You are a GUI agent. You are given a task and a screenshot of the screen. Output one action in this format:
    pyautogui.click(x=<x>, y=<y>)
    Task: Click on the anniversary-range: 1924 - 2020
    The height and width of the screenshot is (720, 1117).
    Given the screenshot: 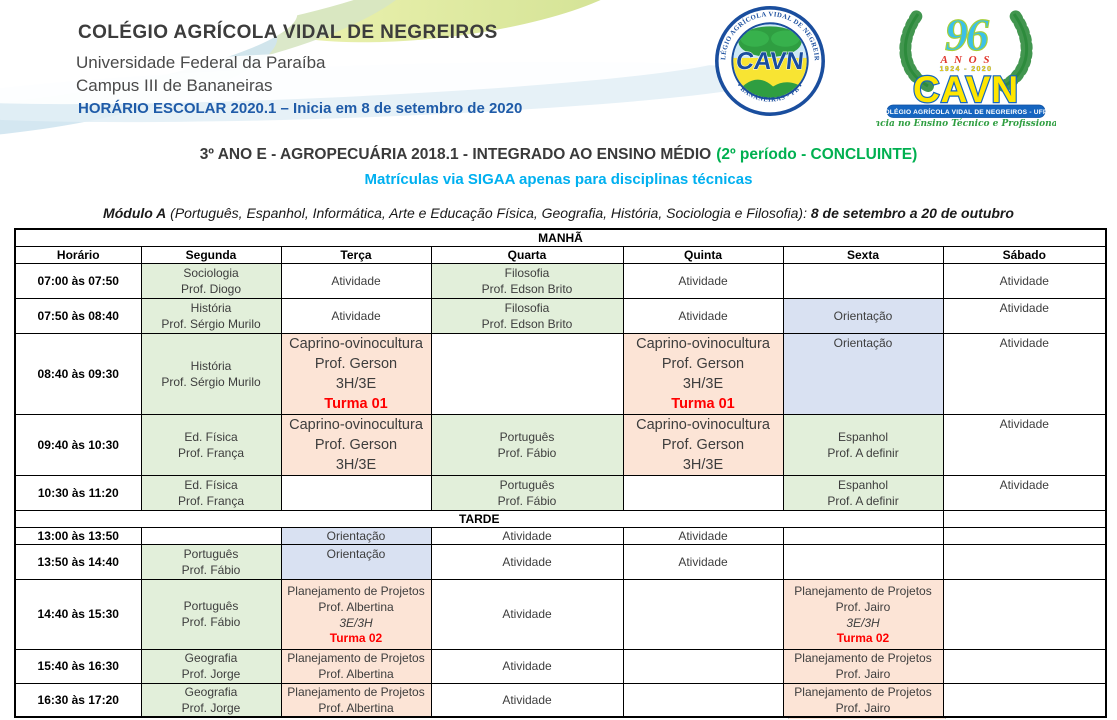 What is the action you would take?
    pyautogui.click(x=966, y=69)
    